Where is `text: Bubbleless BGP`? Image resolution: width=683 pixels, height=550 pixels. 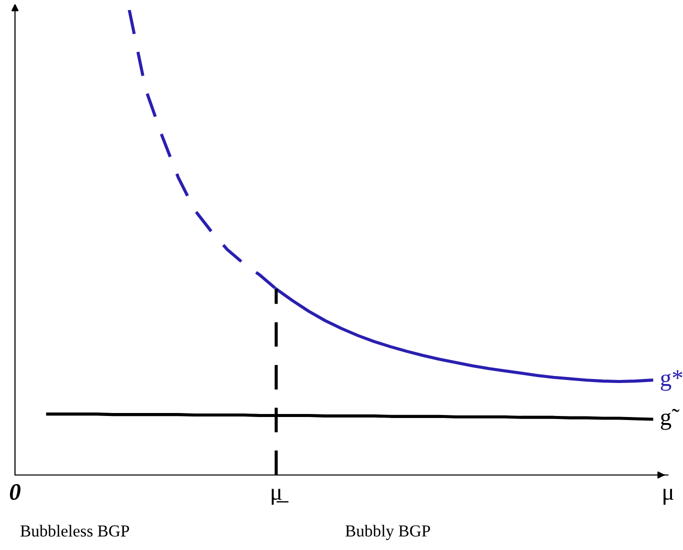
text: Bubbleless BGP is located at coordinates (75, 530).